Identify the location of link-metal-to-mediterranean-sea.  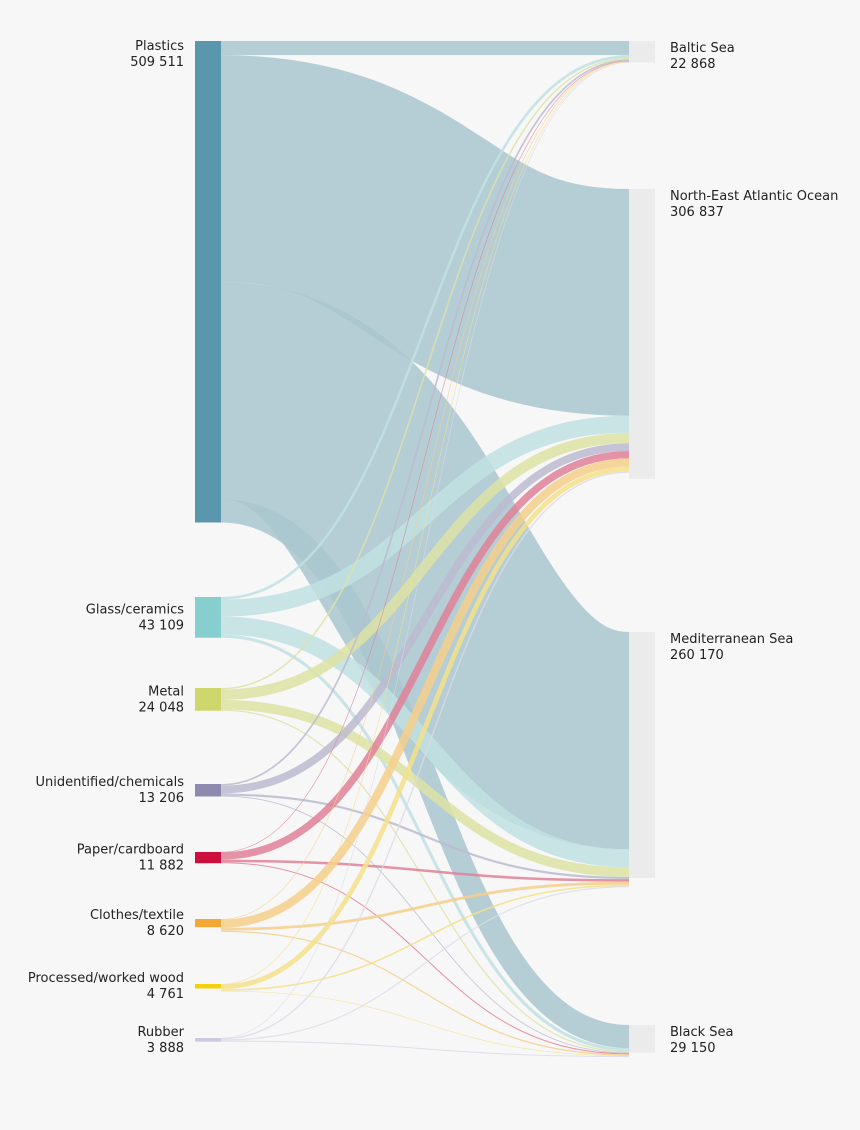
(425, 788).